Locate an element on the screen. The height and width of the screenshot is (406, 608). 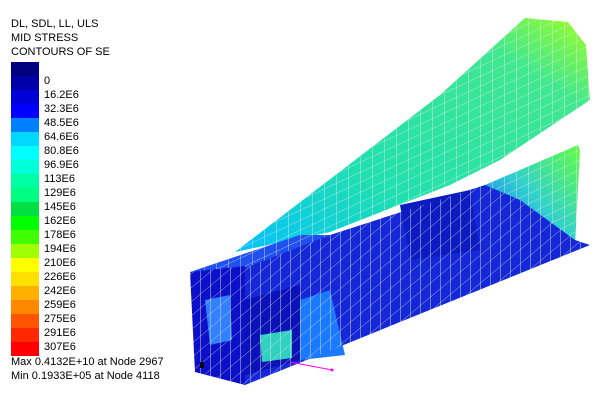
legend-label: 275E6 is located at coordinates (60, 319).